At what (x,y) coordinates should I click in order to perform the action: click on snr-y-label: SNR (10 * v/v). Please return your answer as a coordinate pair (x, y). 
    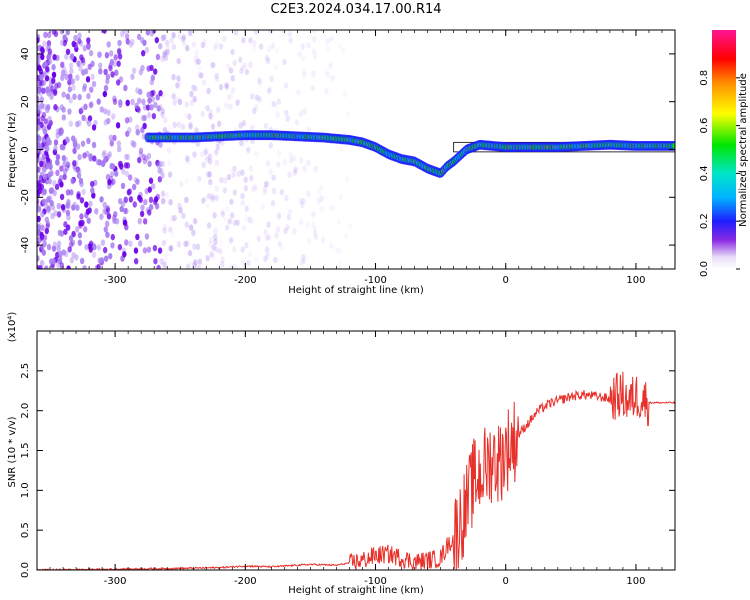
    Looking at the image, I should click on (12, 451).